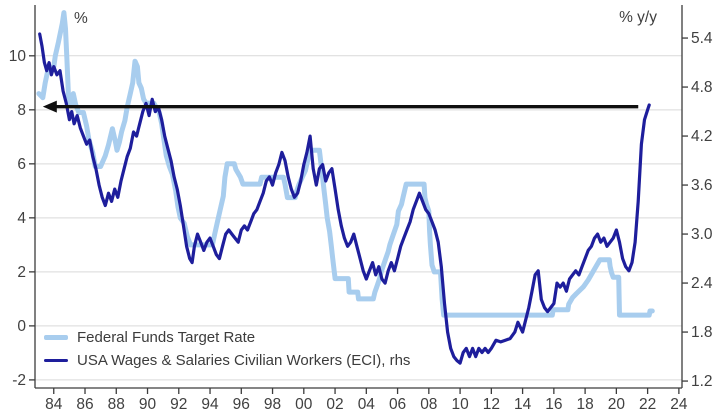 This screenshot has height=419, width=719. Describe the element at coordinates (523, 404) in the screenshot. I see `x-tick-label: 14` at that location.